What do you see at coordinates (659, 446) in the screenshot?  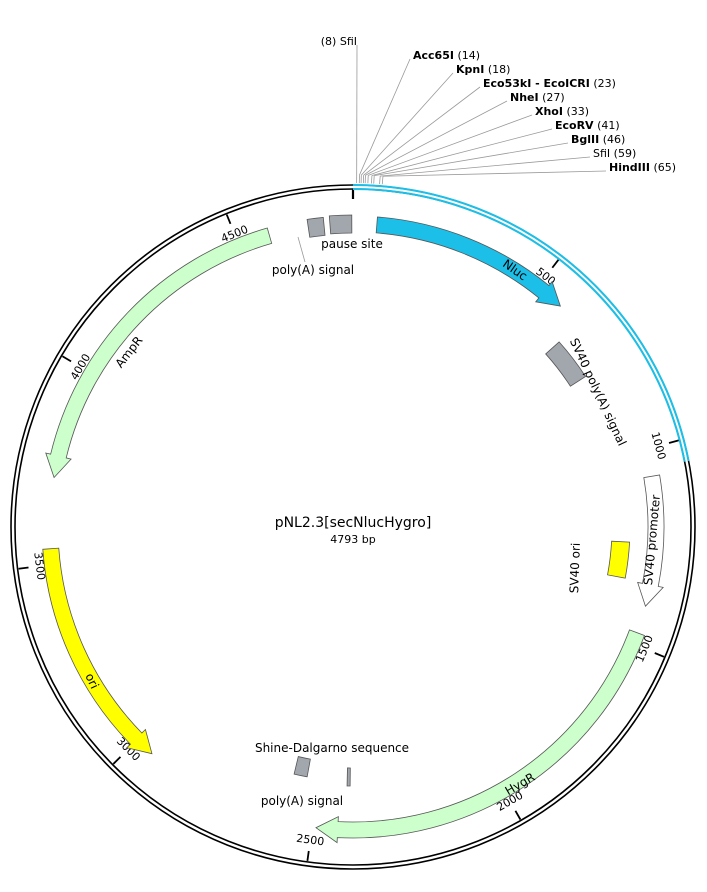 I see `tick-label: 1000` at bounding box center [659, 446].